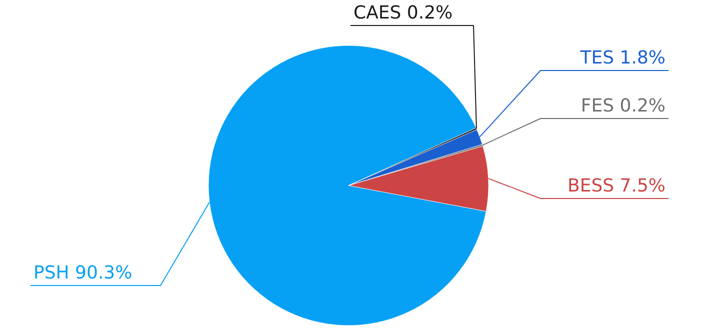  I want to click on slice-label: TES 1.8%, so click(622, 58).